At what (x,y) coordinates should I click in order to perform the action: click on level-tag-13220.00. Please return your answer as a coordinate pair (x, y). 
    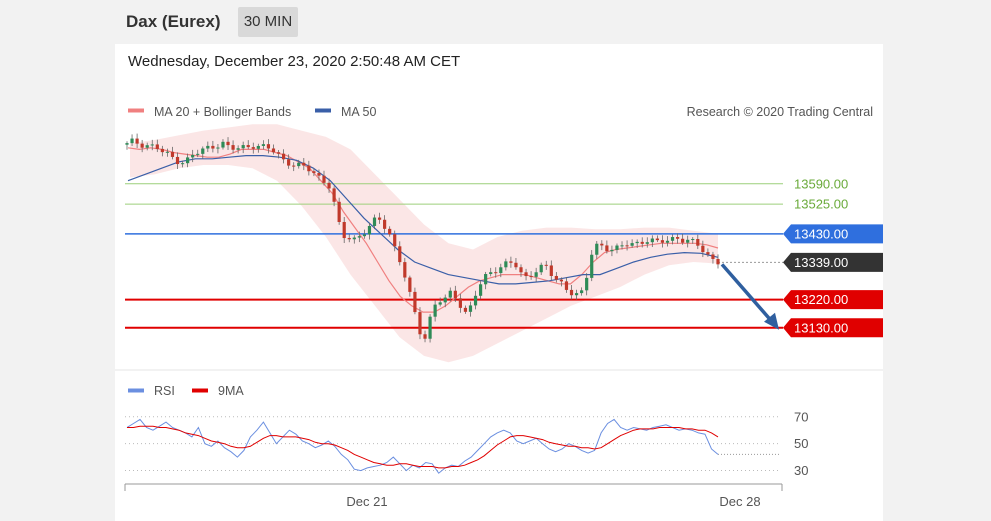
    Looking at the image, I should click on (833, 300).